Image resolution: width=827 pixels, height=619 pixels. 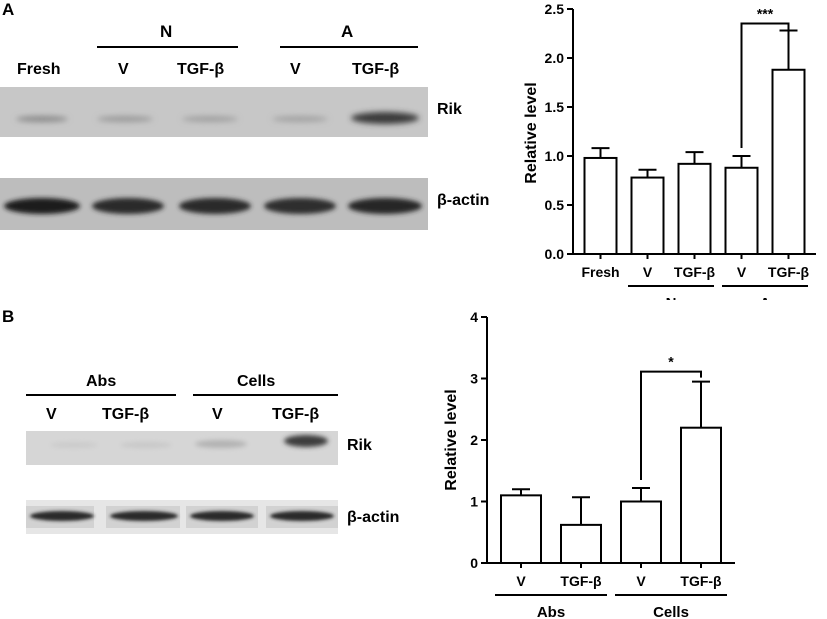 I want to click on group-label-abs: Abs, so click(x=101, y=381).